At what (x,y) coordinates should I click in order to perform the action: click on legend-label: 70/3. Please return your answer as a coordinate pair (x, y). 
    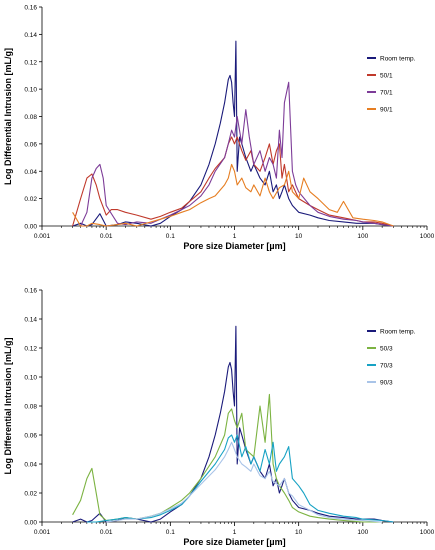
    Looking at the image, I should click on (386, 366).